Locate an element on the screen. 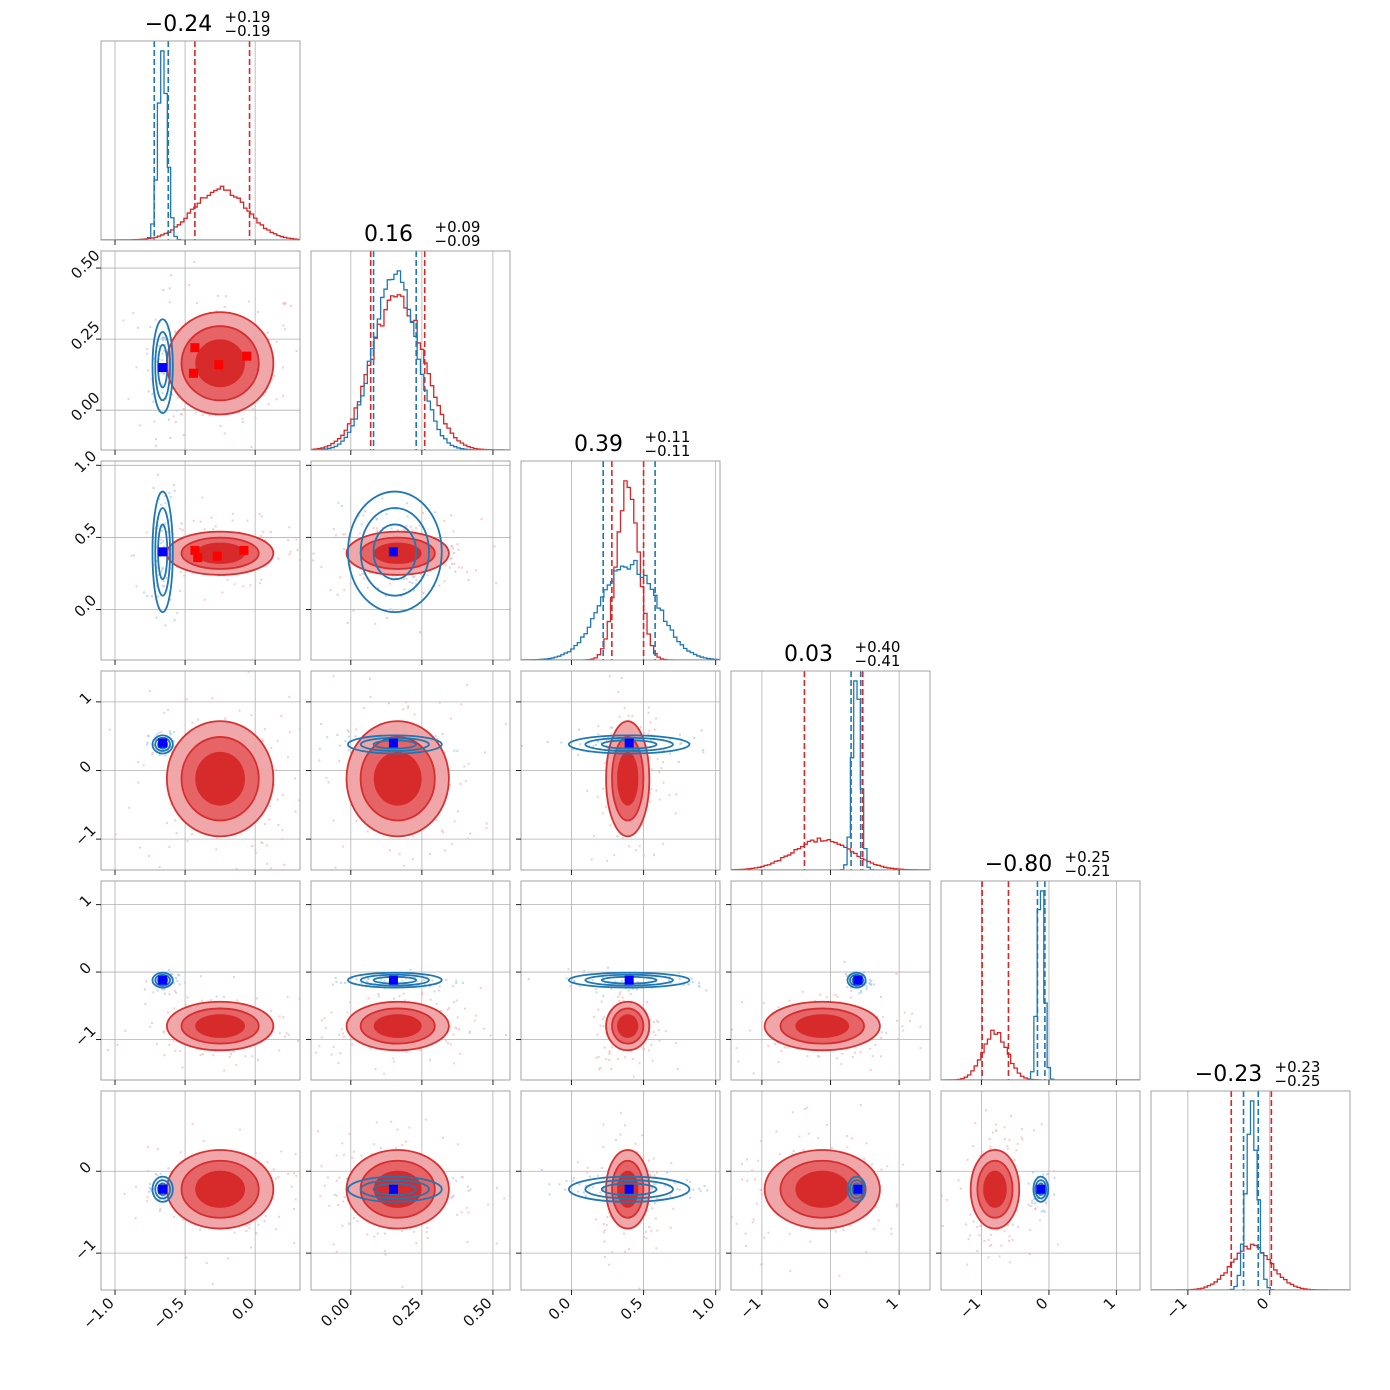 Image resolution: width=1390 pixels, height=1390 pixels. histogram-panel-4: −0.80 +0.25−0.21 is located at coordinates (1040, 966).